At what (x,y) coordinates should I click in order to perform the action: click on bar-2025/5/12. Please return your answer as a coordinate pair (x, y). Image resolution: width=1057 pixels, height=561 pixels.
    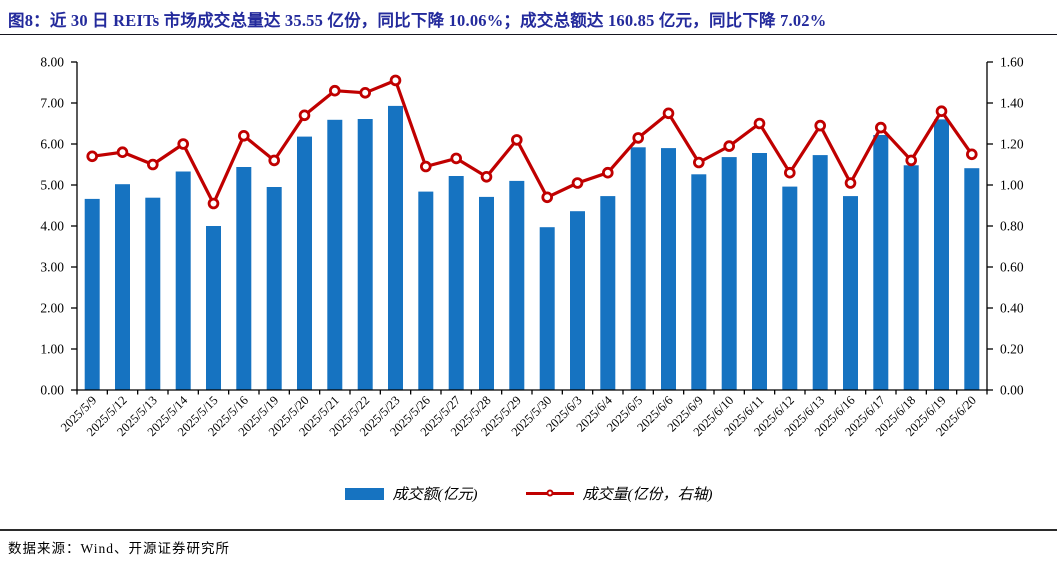
    Looking at the image, I should click on (122, 287).